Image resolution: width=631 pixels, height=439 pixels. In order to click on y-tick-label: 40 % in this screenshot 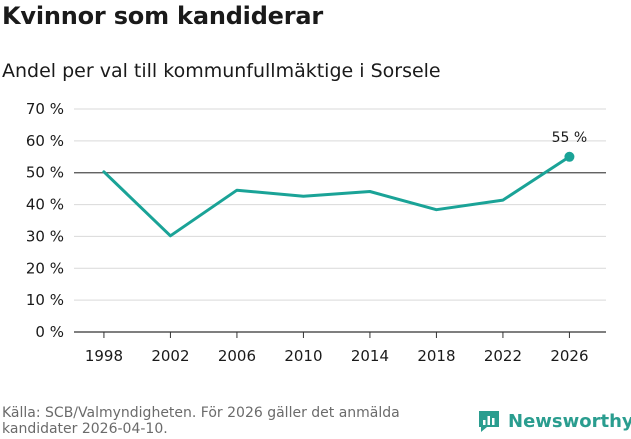, I will do `click(45, 205)`.